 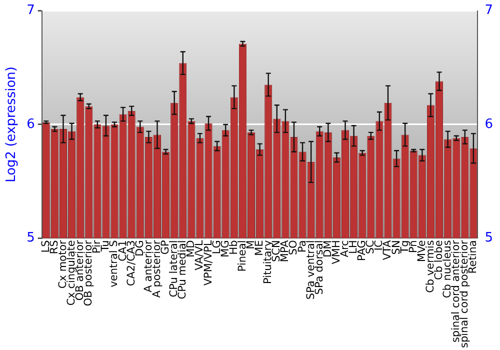 What do you see at coordinates (473, 257) in the screenshot?
I see `x-tick-label: Retina` at bounding box center [473, 257].